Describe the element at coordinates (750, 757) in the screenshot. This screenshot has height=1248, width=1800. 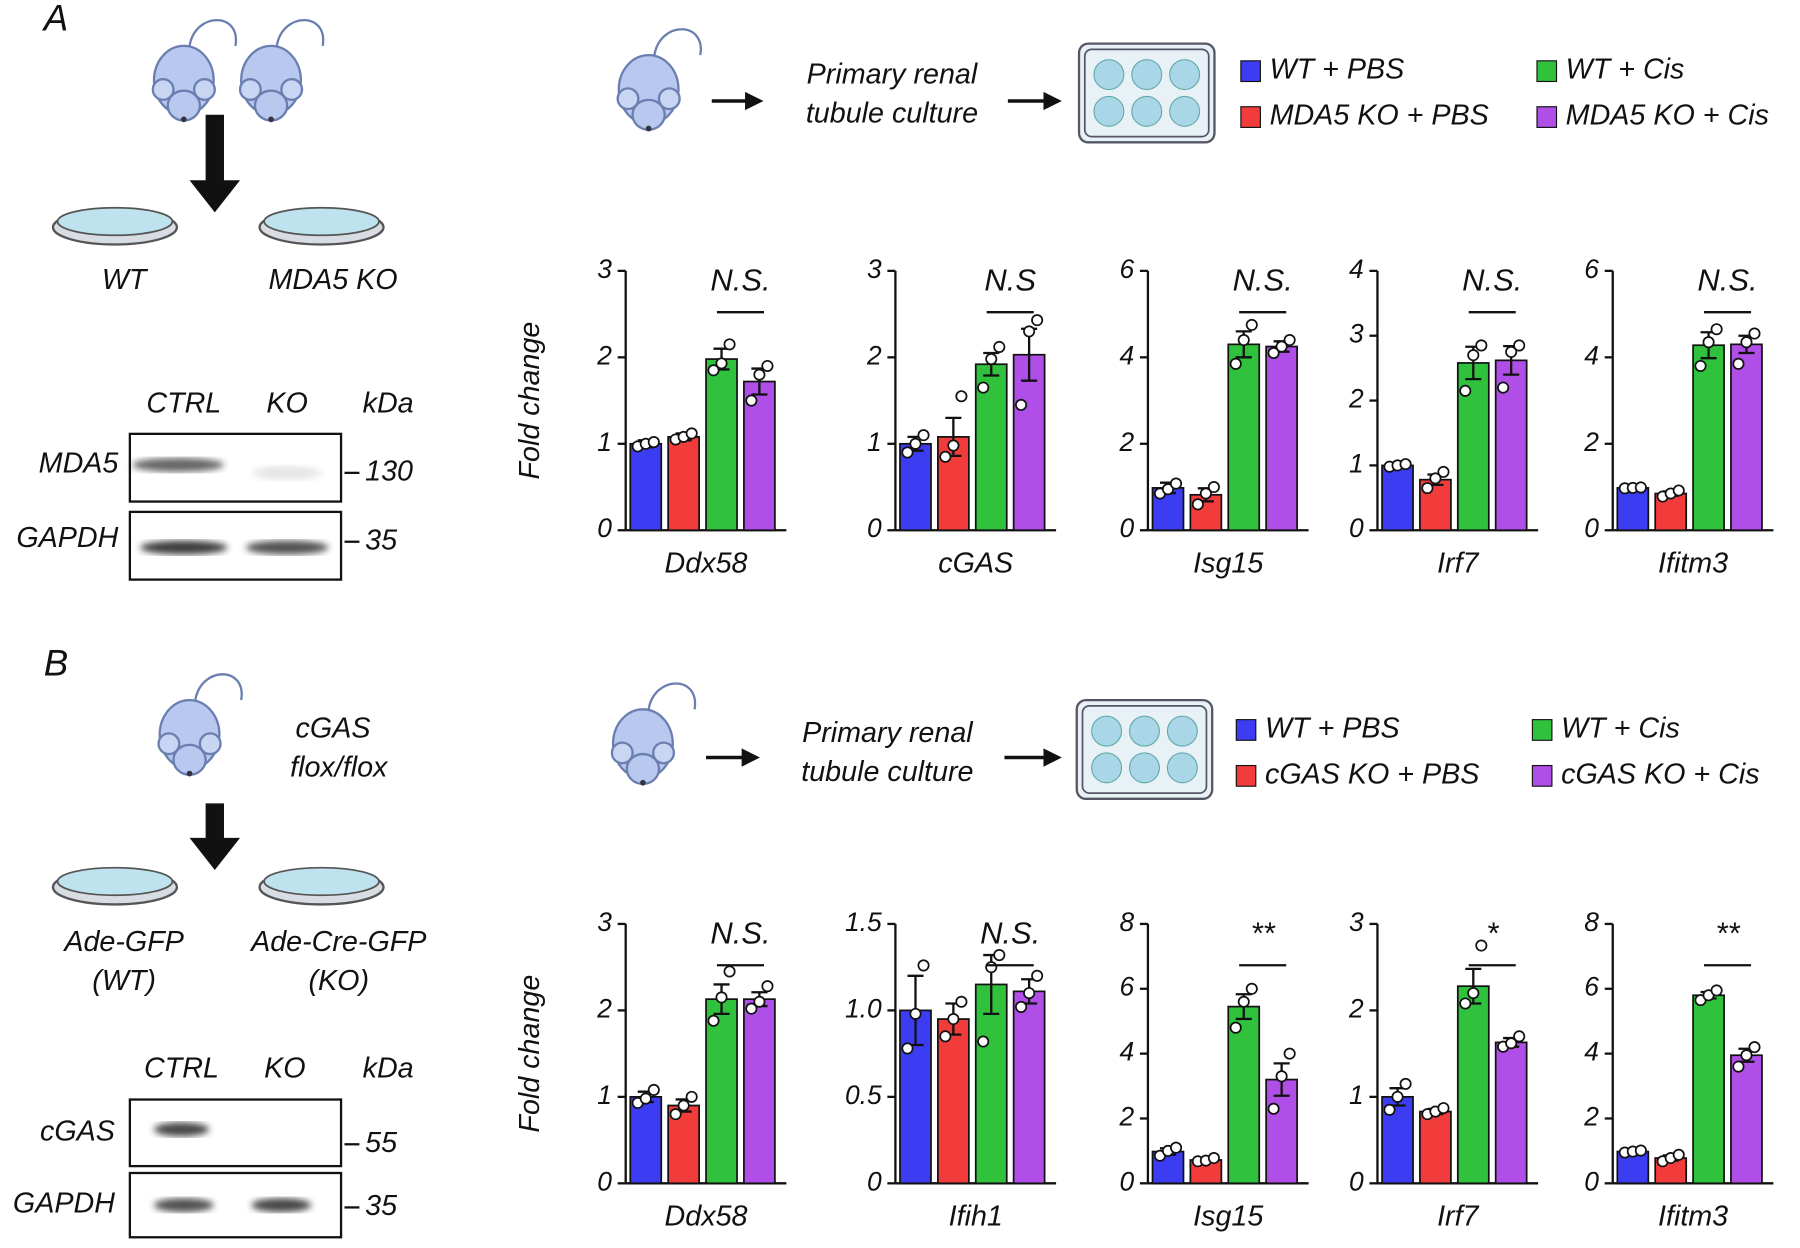
I see `arrow-head` at that location.